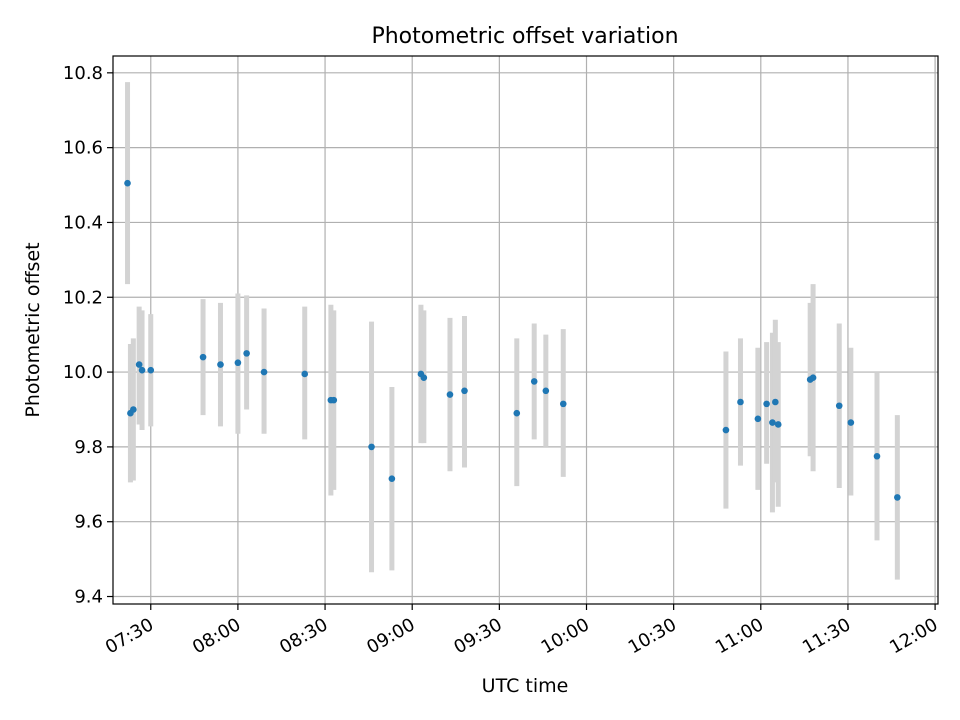  What do you see at coordinates (33, 329) in the screenshot?
I see `y-axis-label: Photometric offset` at bounding box center [33, 329].